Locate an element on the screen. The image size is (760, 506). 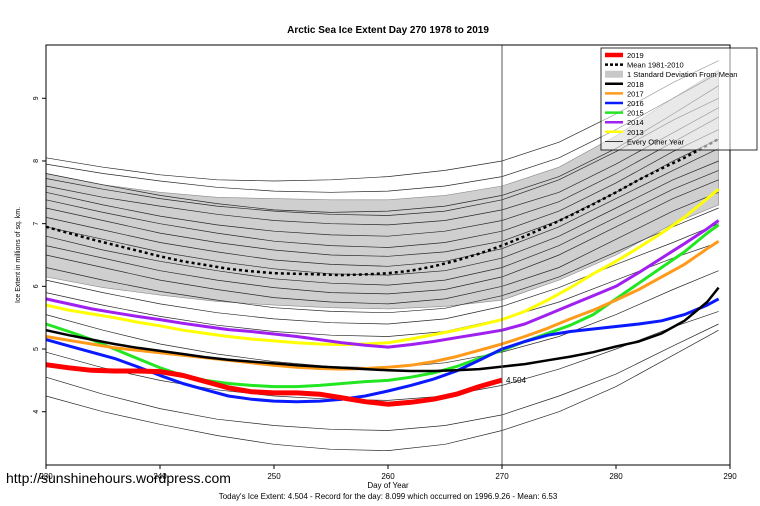
y-axis: 4 5 6 7 8 9 is located at coordinates (39, 255).